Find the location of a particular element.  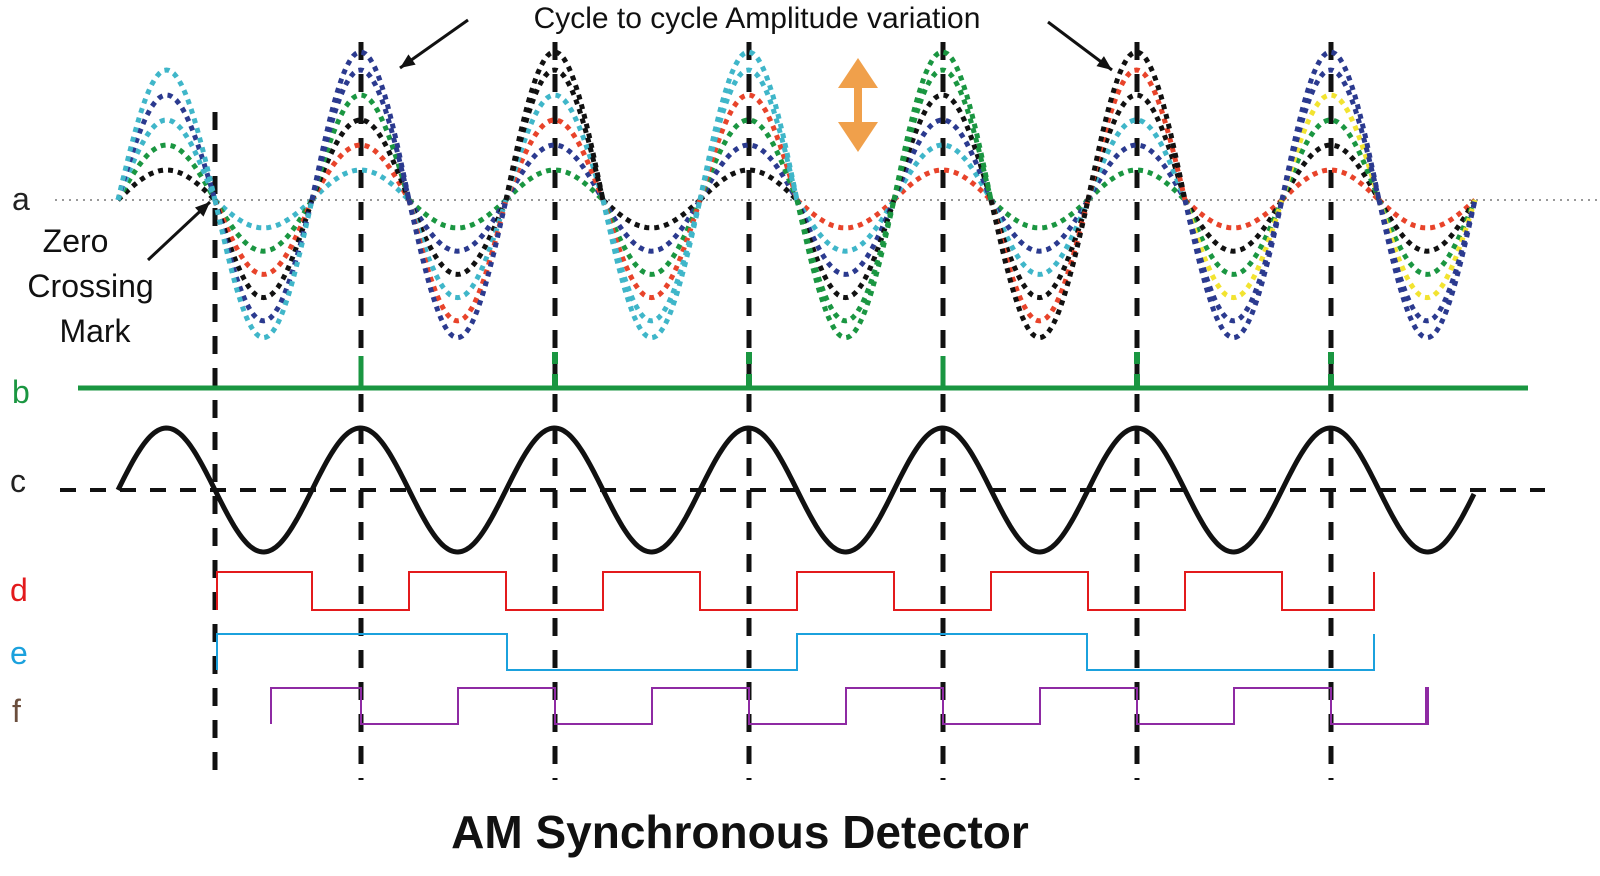

signal-c-waveform is located at coordinates (796, 490).